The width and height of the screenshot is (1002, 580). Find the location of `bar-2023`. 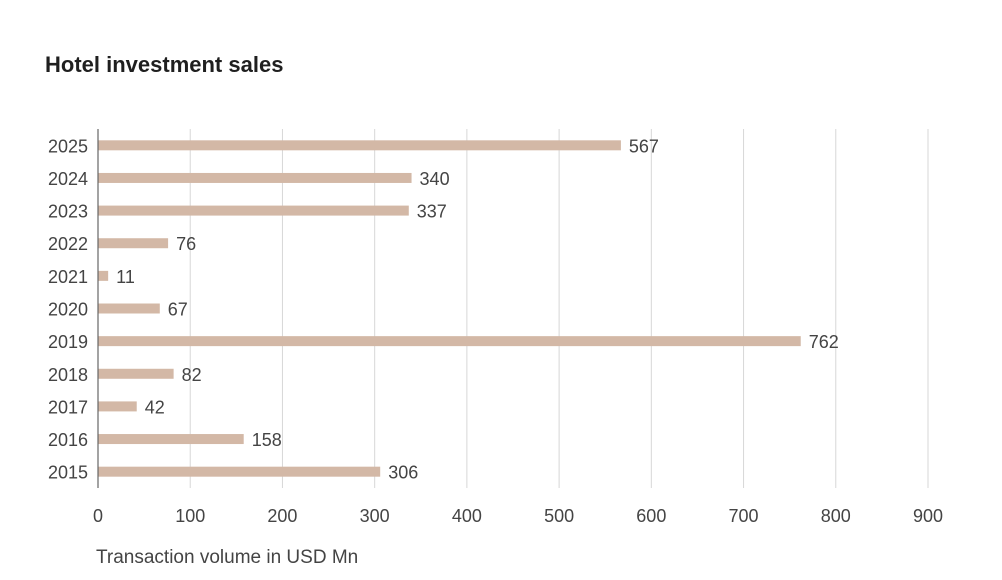

bar-2023 is located at coordinates (253, 210).